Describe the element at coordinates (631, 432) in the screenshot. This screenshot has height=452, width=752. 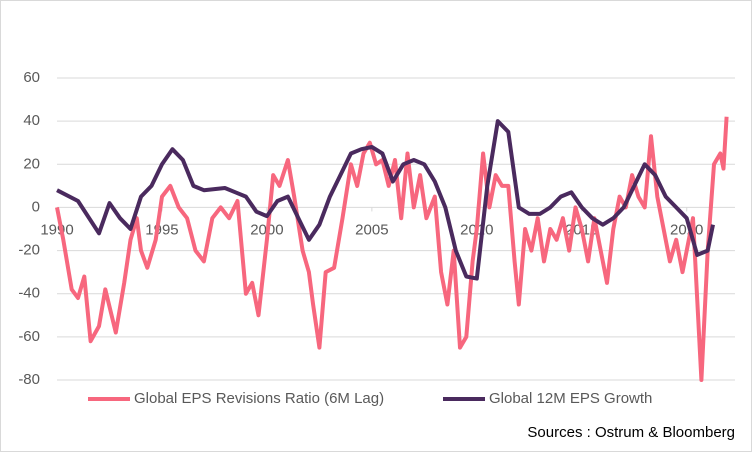
I see `footnote: Sources : Ostrum & Bloomberg` at that location.